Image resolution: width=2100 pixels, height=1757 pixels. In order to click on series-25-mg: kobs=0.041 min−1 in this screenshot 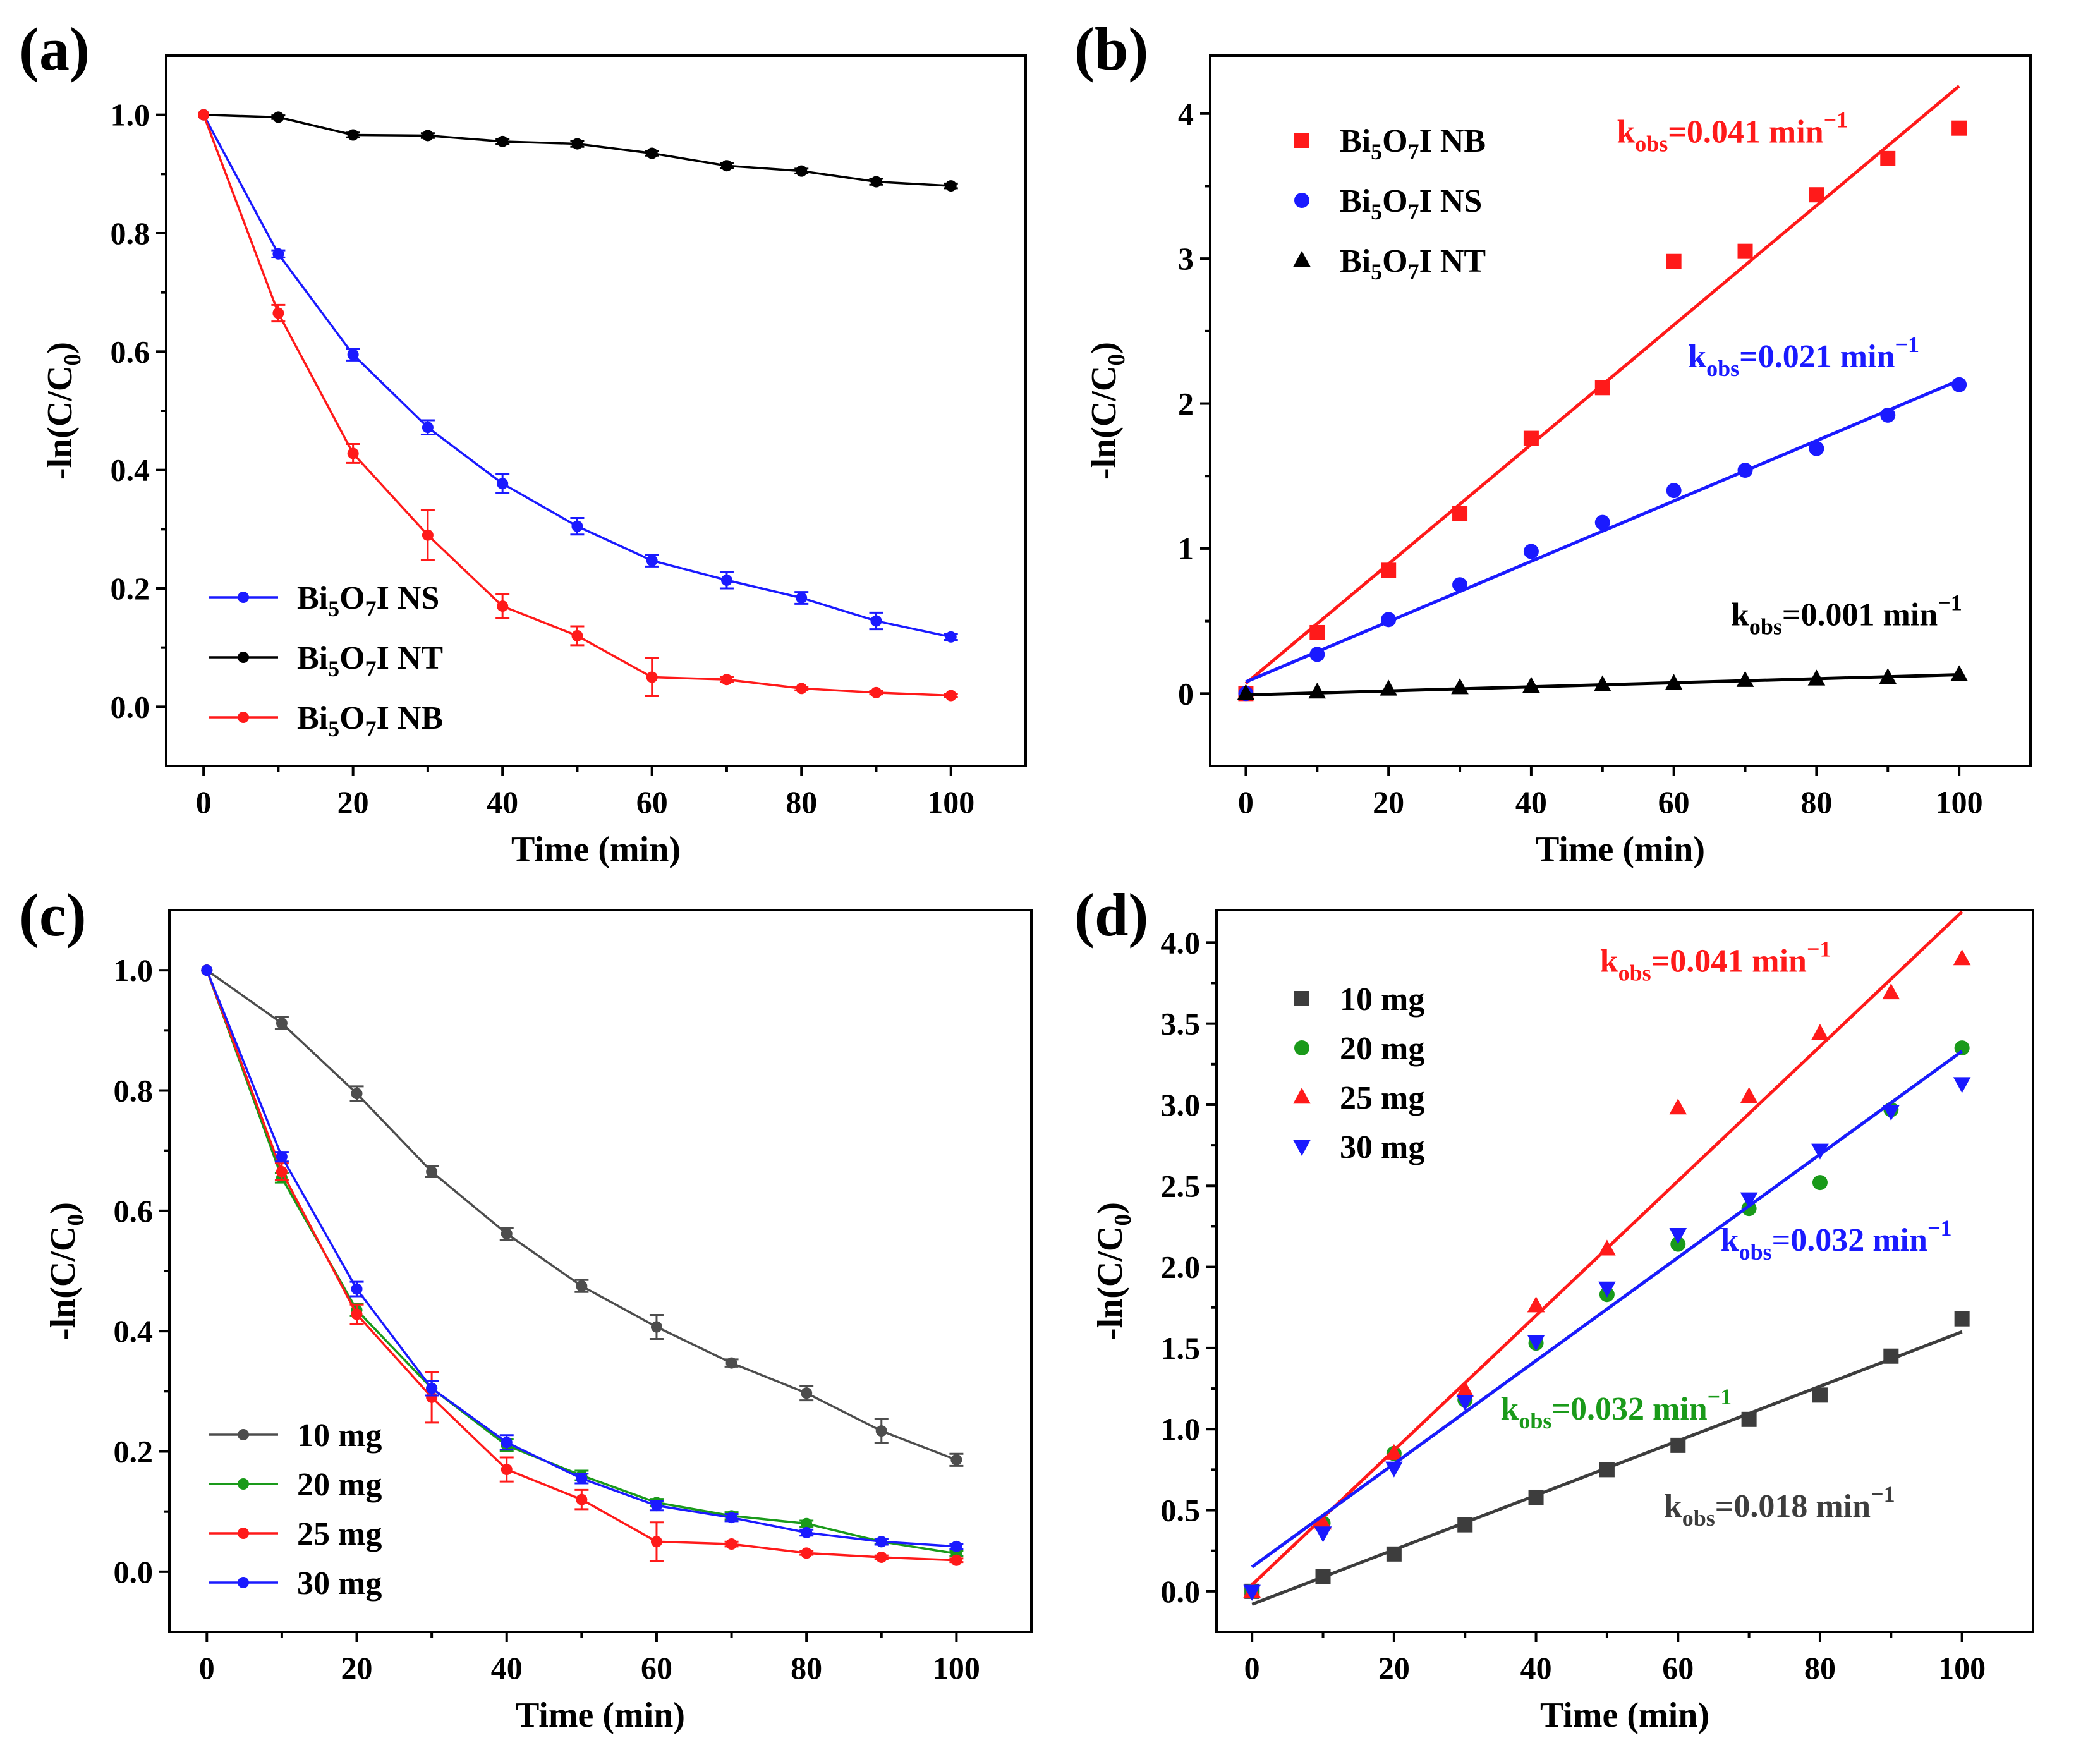, I will do `click(1607, 1254)`.